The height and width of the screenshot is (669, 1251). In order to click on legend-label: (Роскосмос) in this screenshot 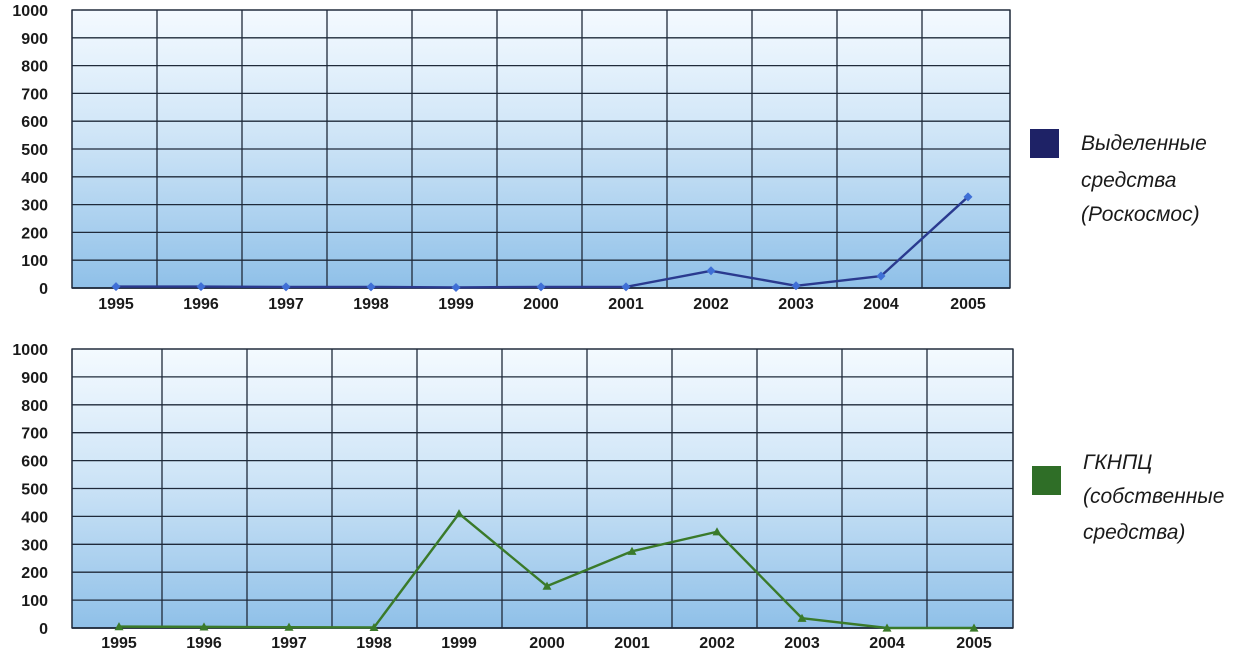, I will do `click(1140, 214)`.